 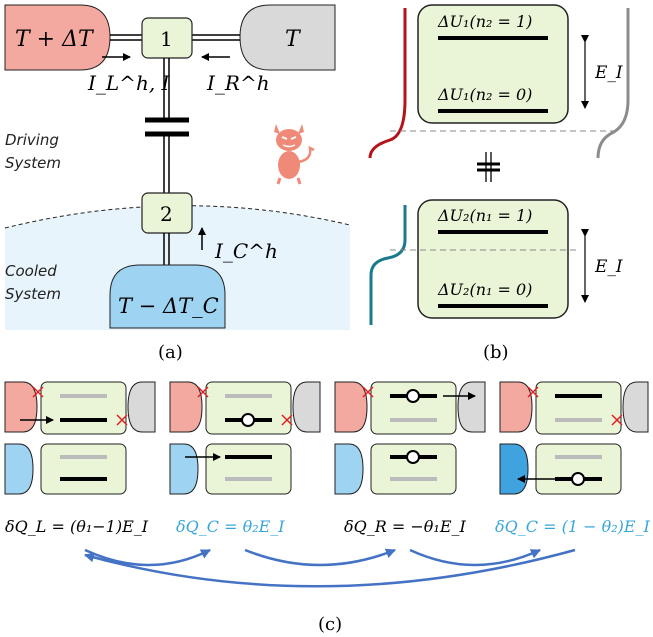 What do you see at coordinates (293, 39) in the screenshot?
I see `cold-reservoir-label: T` at bounding box center [293, 39].